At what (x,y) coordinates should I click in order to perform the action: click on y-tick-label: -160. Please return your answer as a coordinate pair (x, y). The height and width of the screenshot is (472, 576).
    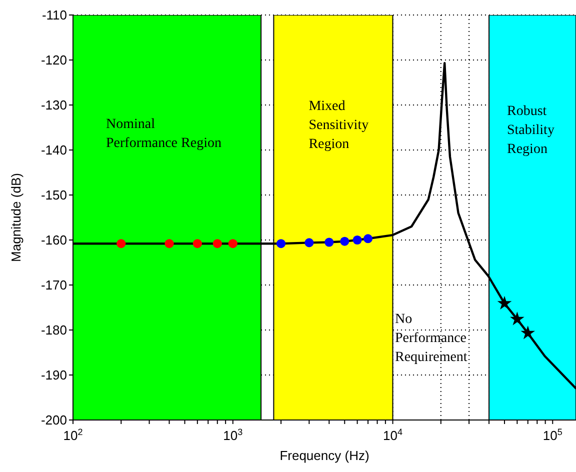
    Looking at the image, I should click on (53, 240).